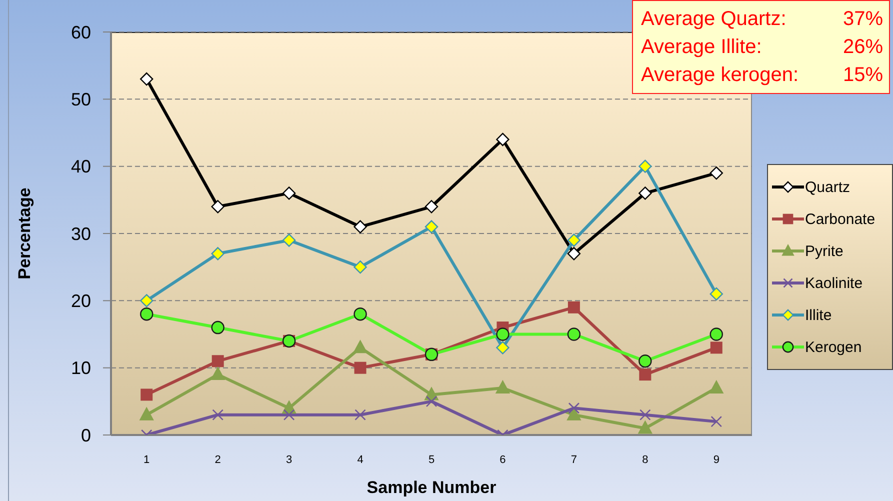 The width and height of the screenshot is (893, 501). I want to click on legend-label: Quartz, so click(827, 187).